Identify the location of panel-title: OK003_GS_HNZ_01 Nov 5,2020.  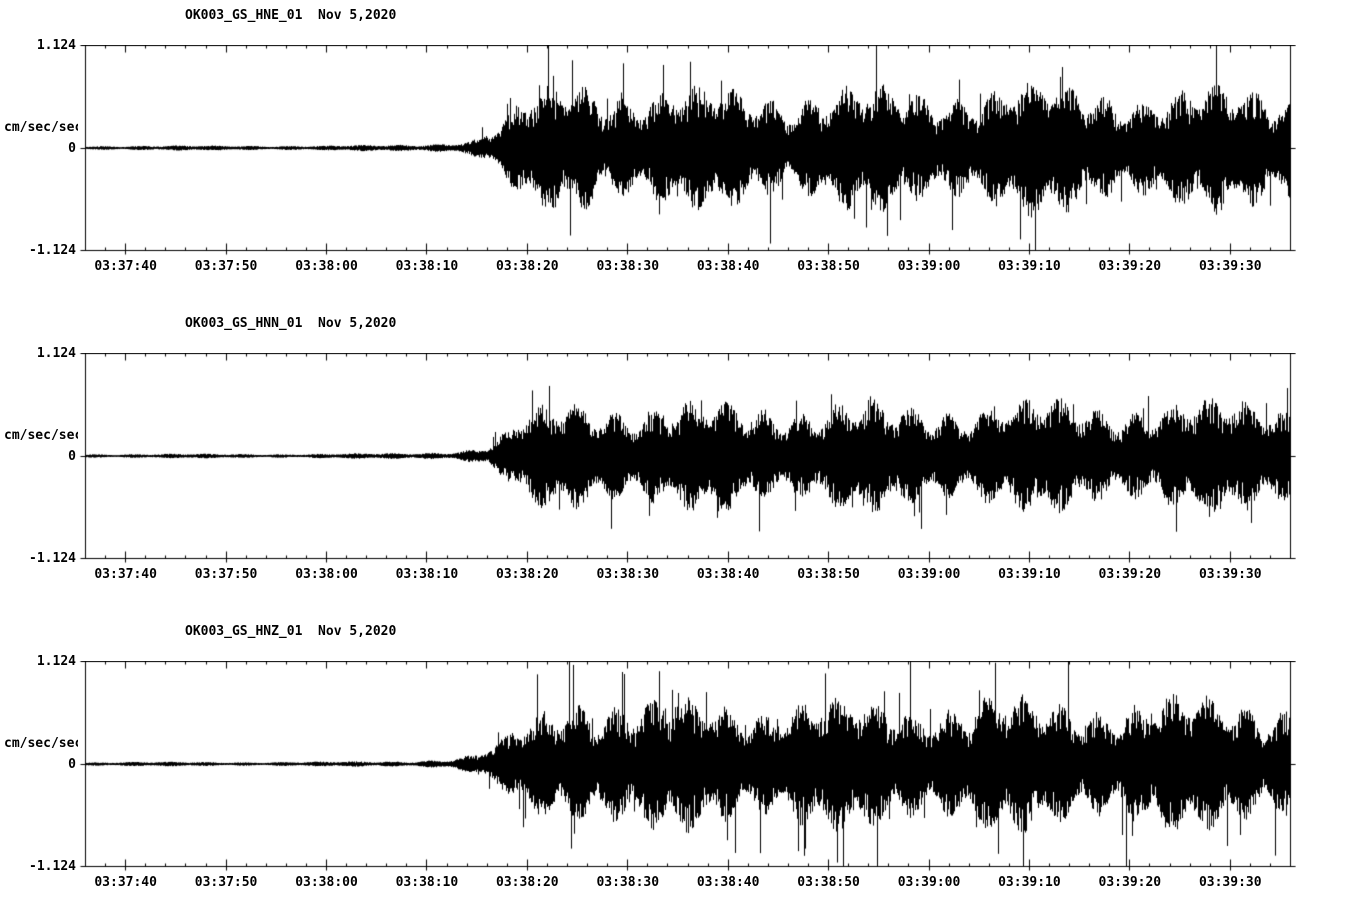
(291, 631).